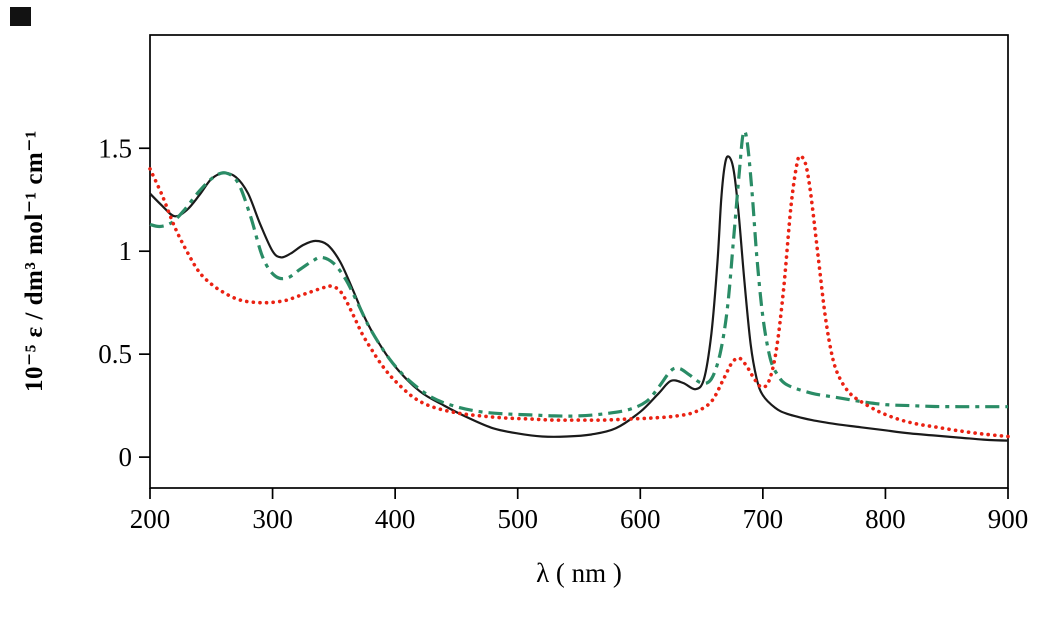 The image size is (1048, 618). I want to click on x-tick-label: 600, so click(640, 519).